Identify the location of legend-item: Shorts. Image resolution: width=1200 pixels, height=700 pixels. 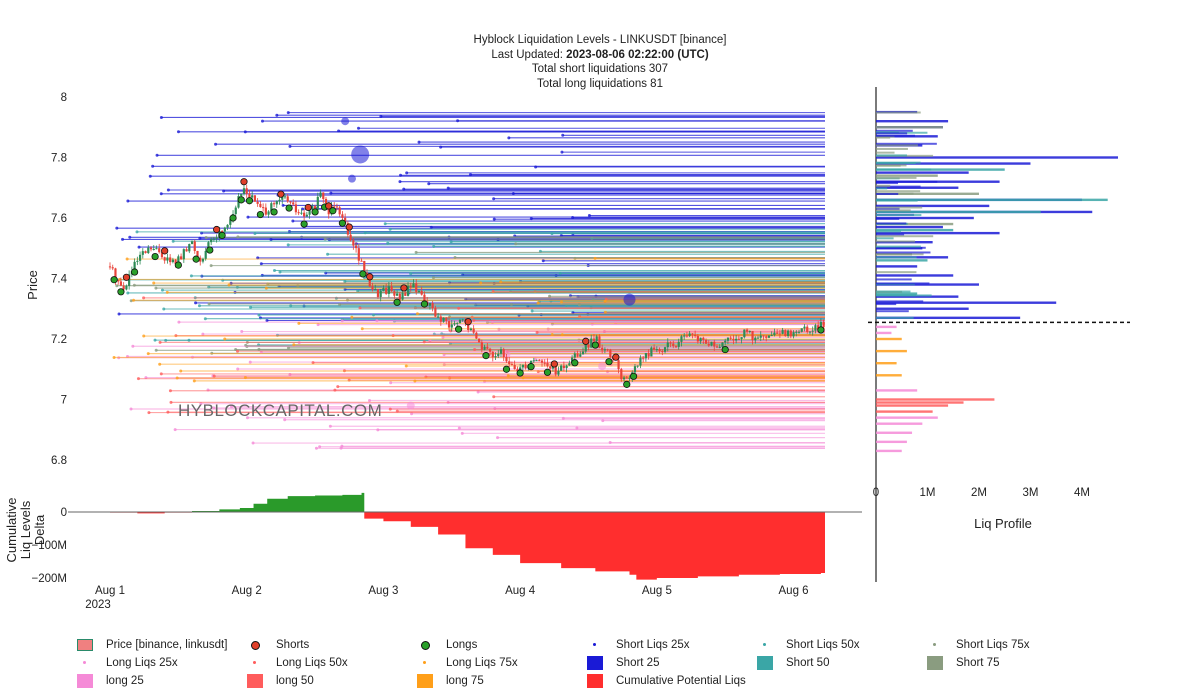
(274, 645).